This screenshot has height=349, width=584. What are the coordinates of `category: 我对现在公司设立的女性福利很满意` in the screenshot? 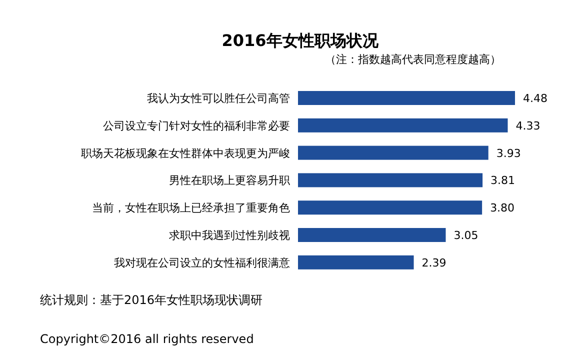 It's located at (202, 263).